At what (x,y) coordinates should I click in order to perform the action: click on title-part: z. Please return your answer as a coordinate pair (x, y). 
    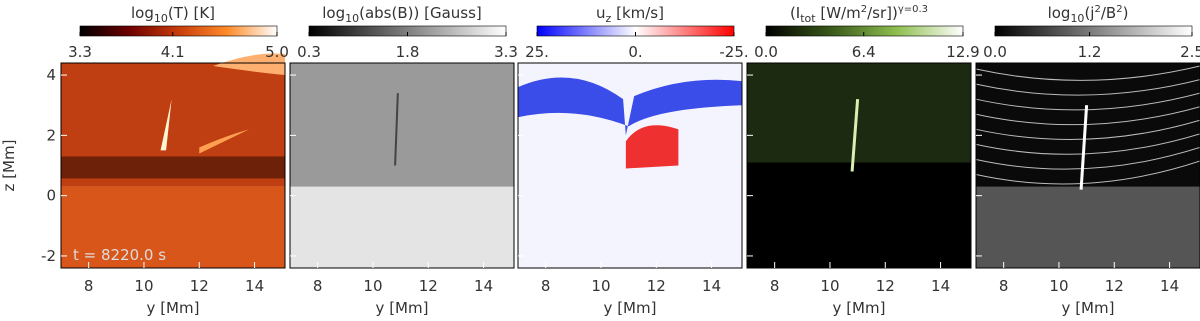
    Looking at the image, I should click on (609, 18).